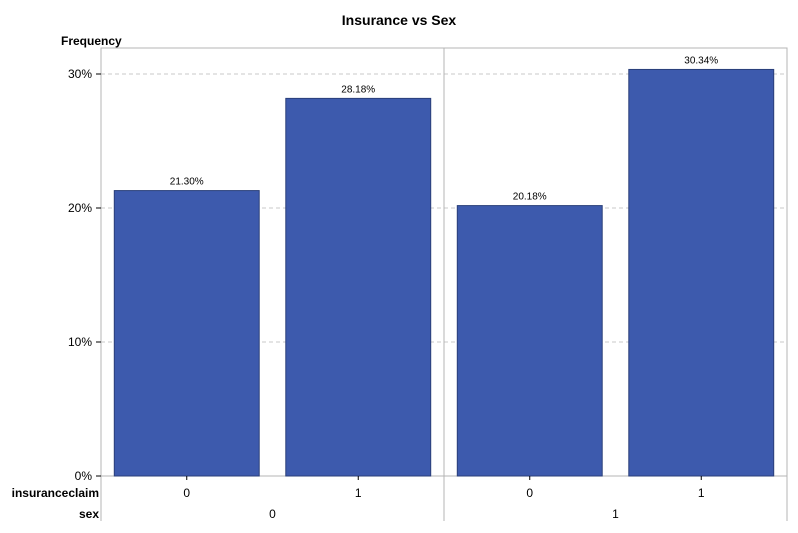 The height and width of the screenshot is (533, 798). What do you see at coordinates (91, 41) in the screenshot?
I see `y-axis-label: Frequency` at bounding box center [91, 41].